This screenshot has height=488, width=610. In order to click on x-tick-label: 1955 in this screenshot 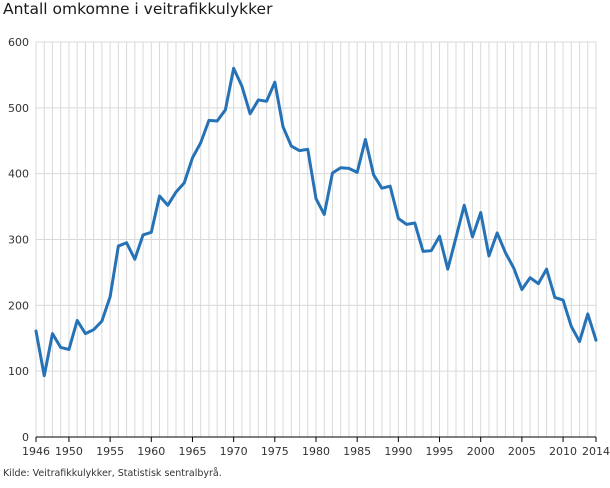, I will do `click(110, 451)`.